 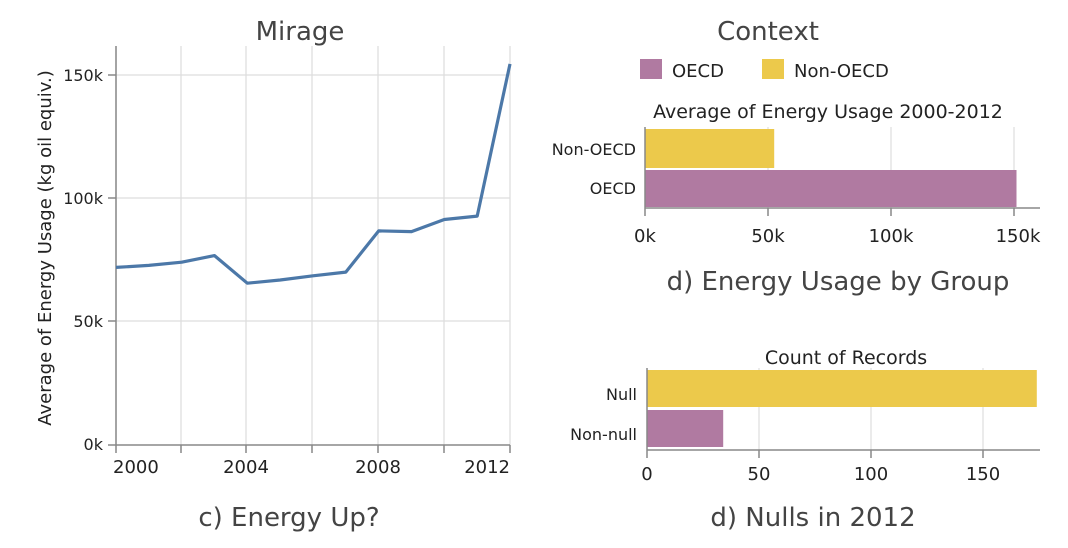 I want to click on legend-label-oecd: OECD, so click(x=698, y=71).